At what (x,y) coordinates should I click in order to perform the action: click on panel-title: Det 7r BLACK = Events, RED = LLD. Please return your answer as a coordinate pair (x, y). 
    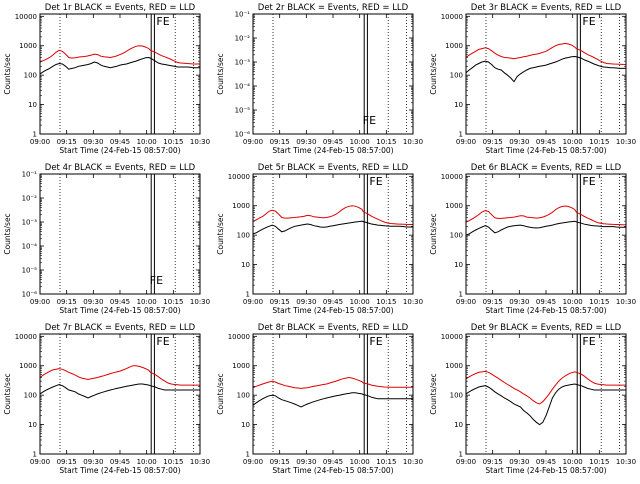
    Looking at the image, I should click on (120, 328).